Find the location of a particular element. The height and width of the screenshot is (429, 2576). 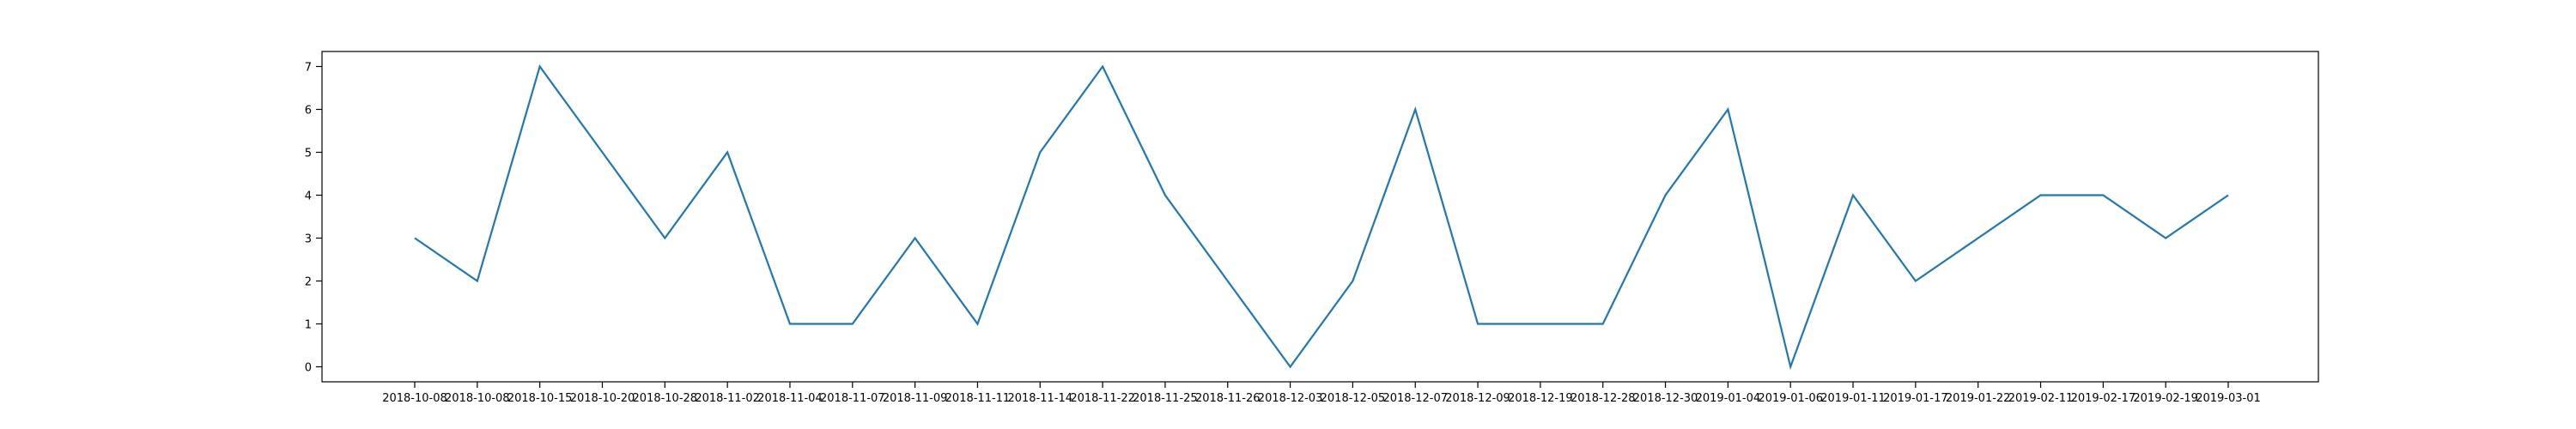

x-tick-label: 2018-11-11 is located at coordinates (978, 398).